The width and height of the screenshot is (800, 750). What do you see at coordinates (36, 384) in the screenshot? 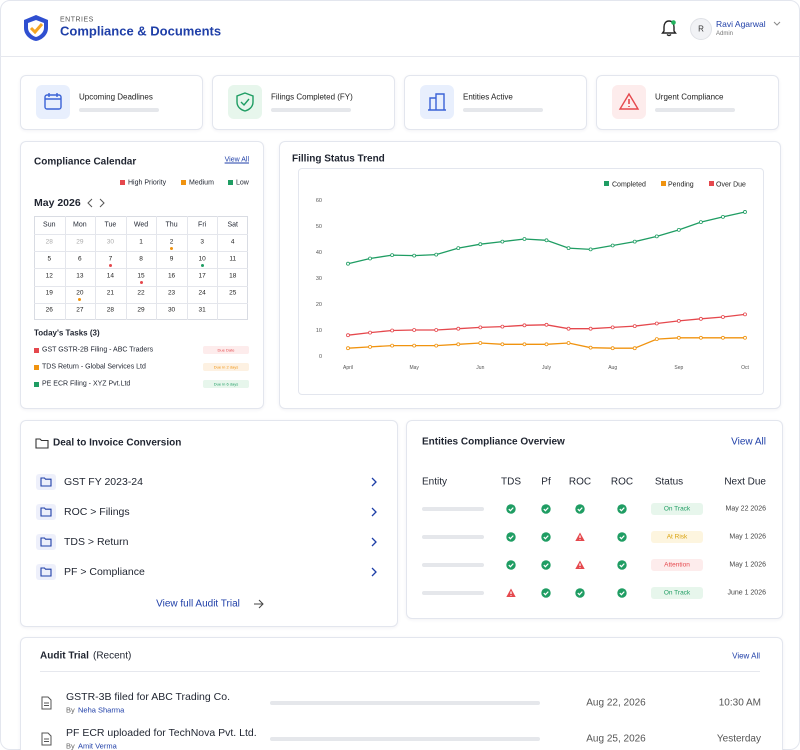
I see `task-marker` at bounding box center [36, 384].